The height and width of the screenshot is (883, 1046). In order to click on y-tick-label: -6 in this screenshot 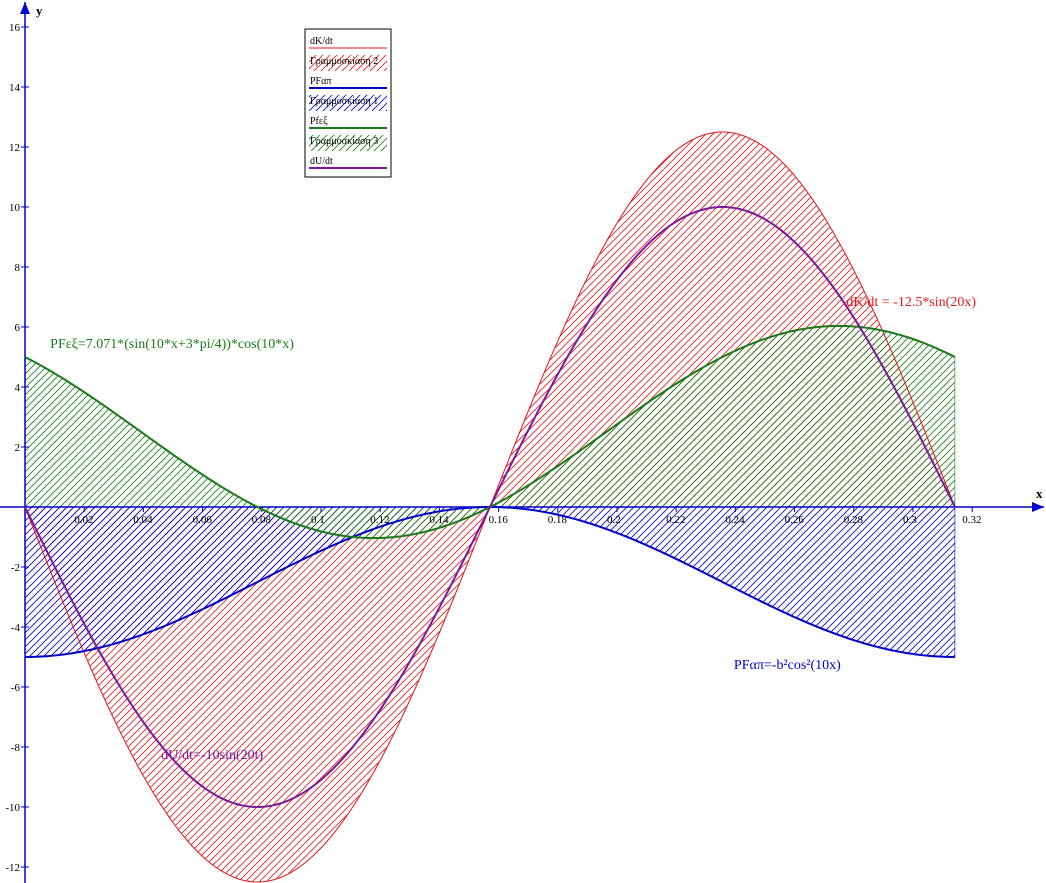, I will do `click(16, 688)`.